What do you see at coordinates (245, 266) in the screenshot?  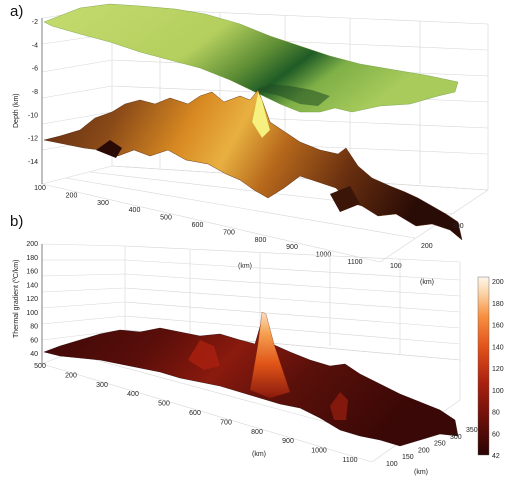 I see `panel-a-x-label: (km)` at bounding box center [245, 266].